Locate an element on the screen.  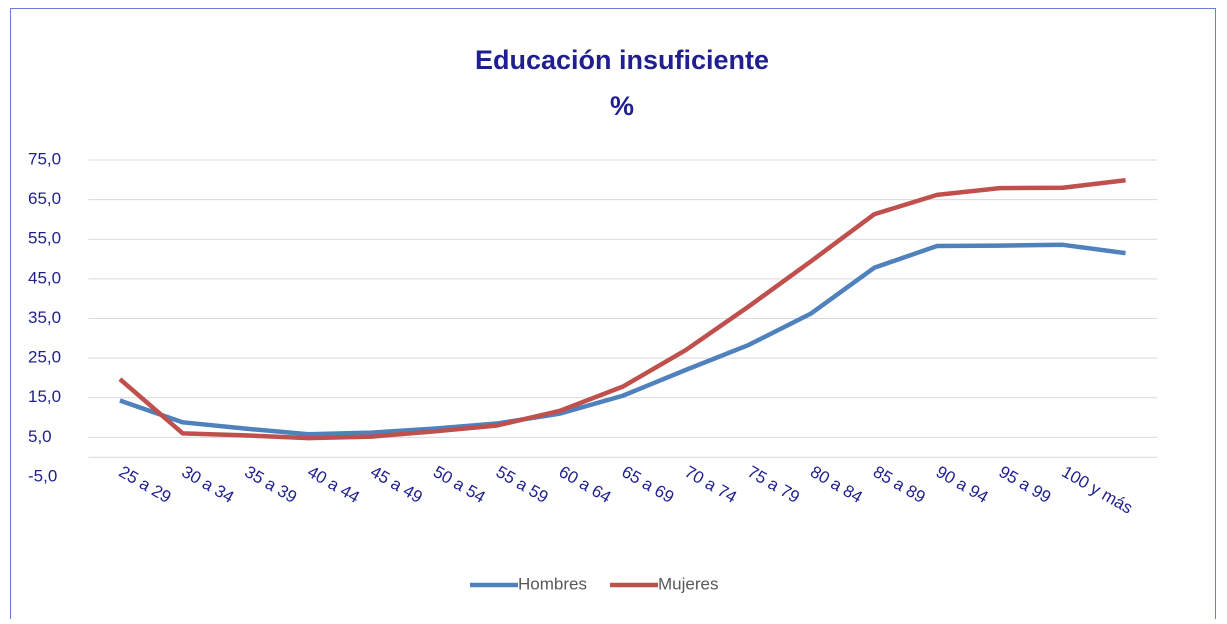
y-tick-label: 5,0 is located at coordinates (40, 436).